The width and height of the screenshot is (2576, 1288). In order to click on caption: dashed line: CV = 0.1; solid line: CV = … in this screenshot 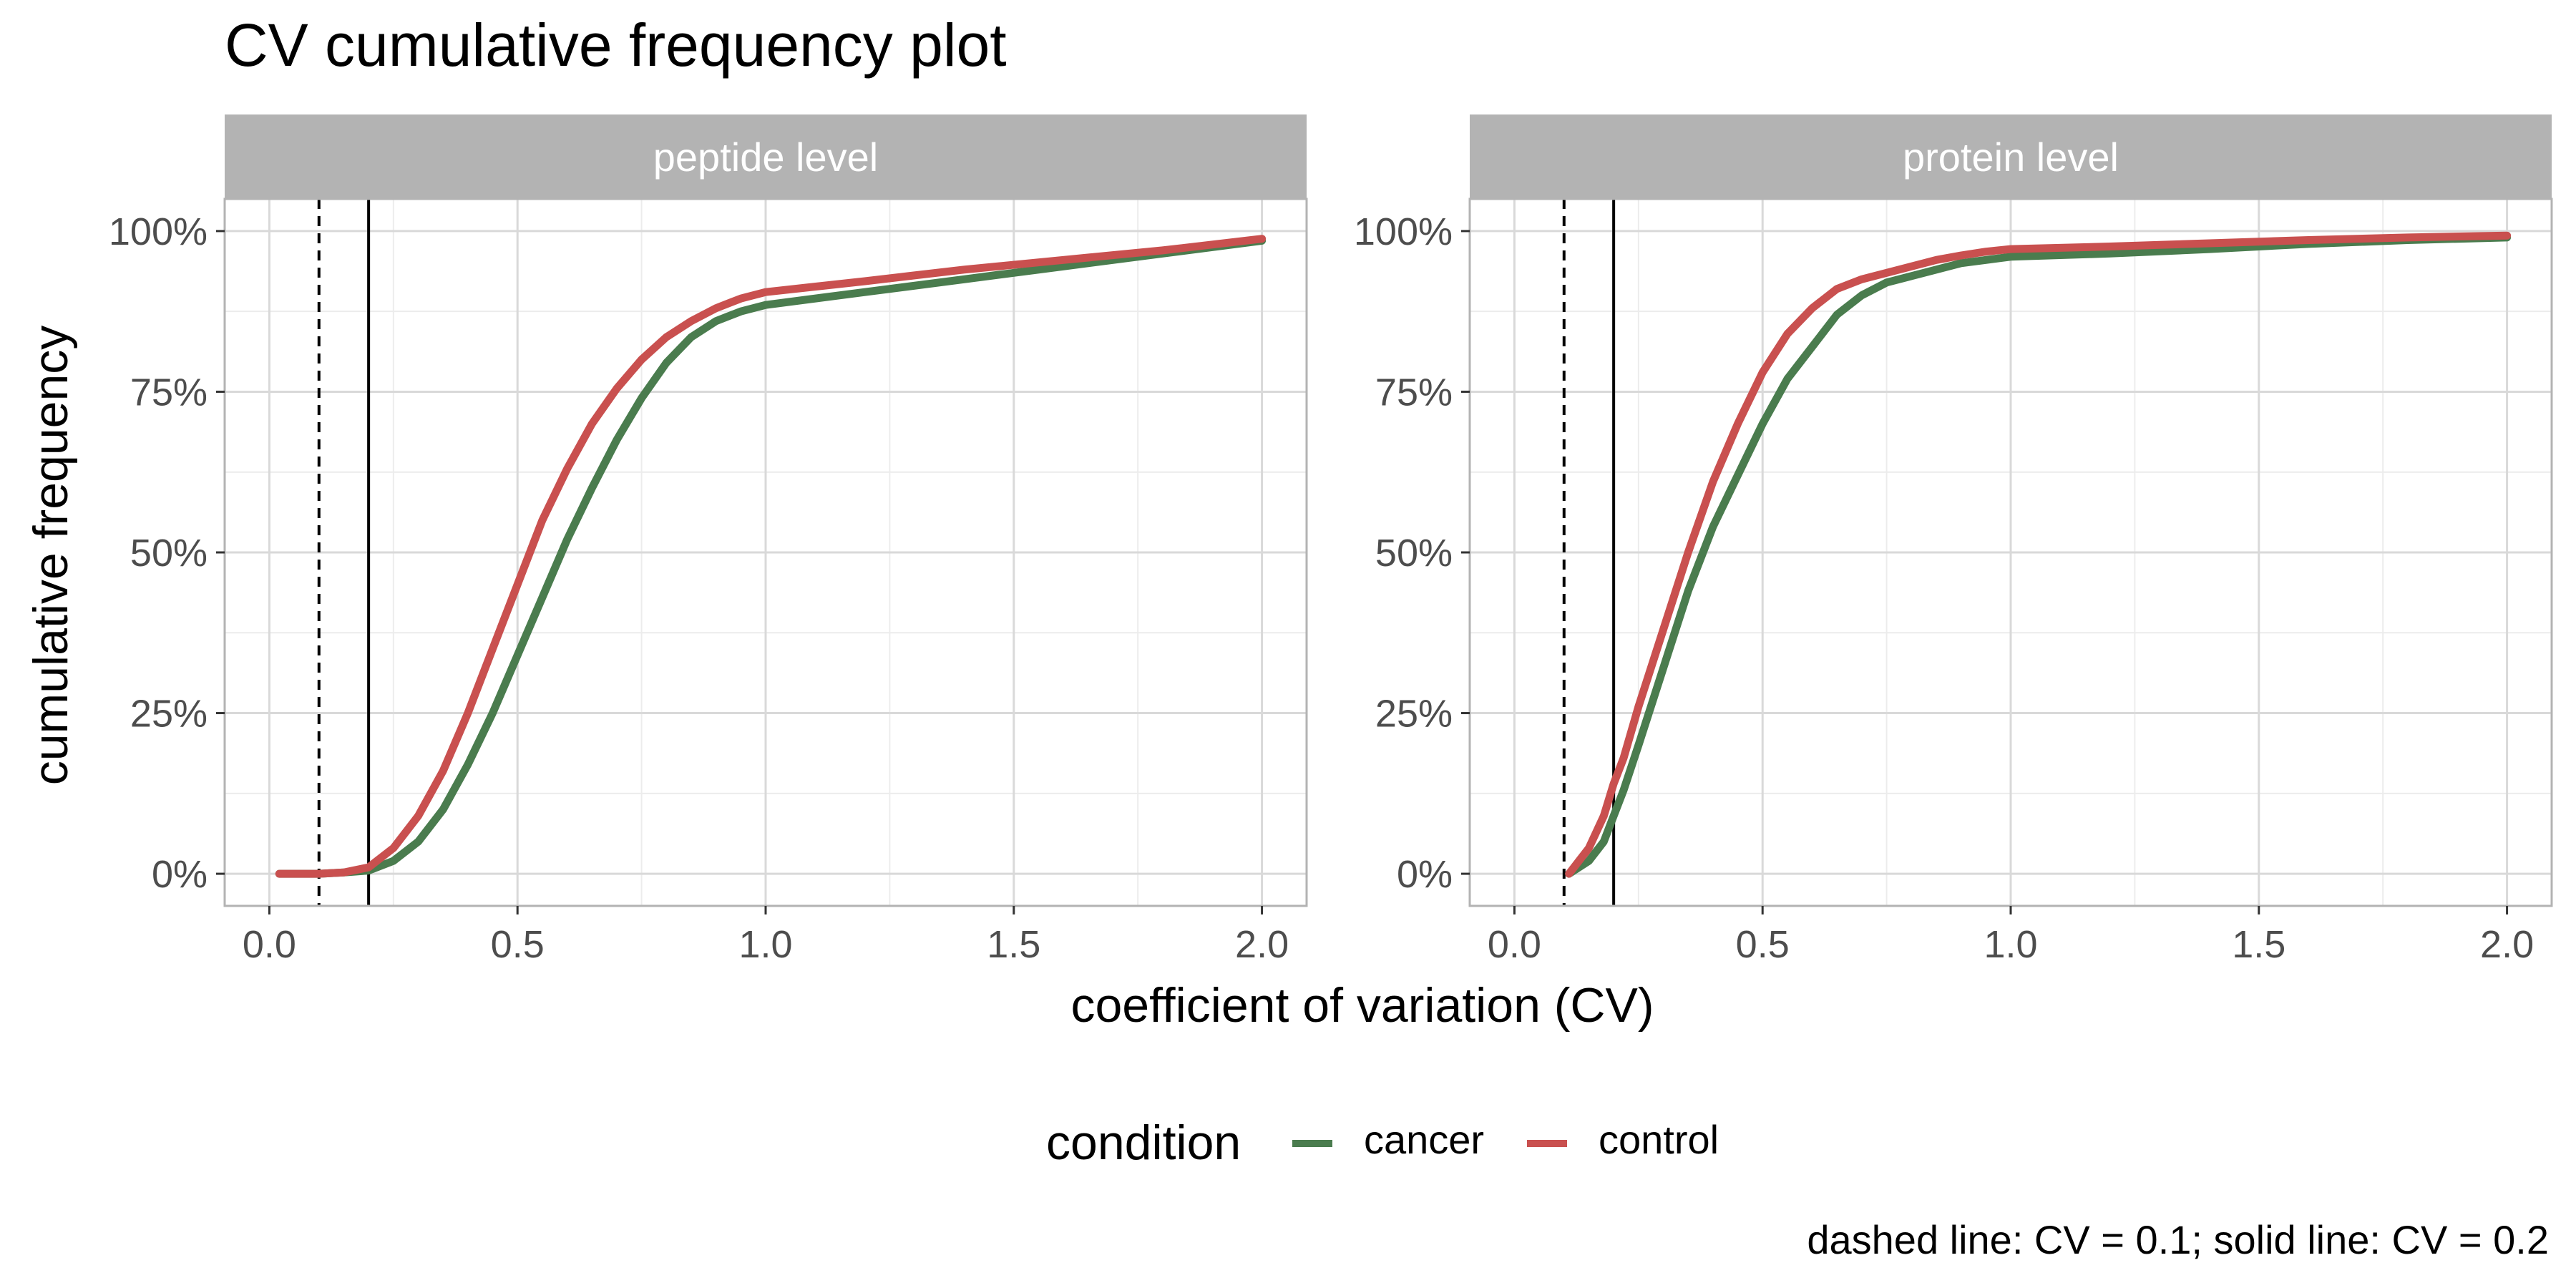, I will do `click(2178, 1239)`.